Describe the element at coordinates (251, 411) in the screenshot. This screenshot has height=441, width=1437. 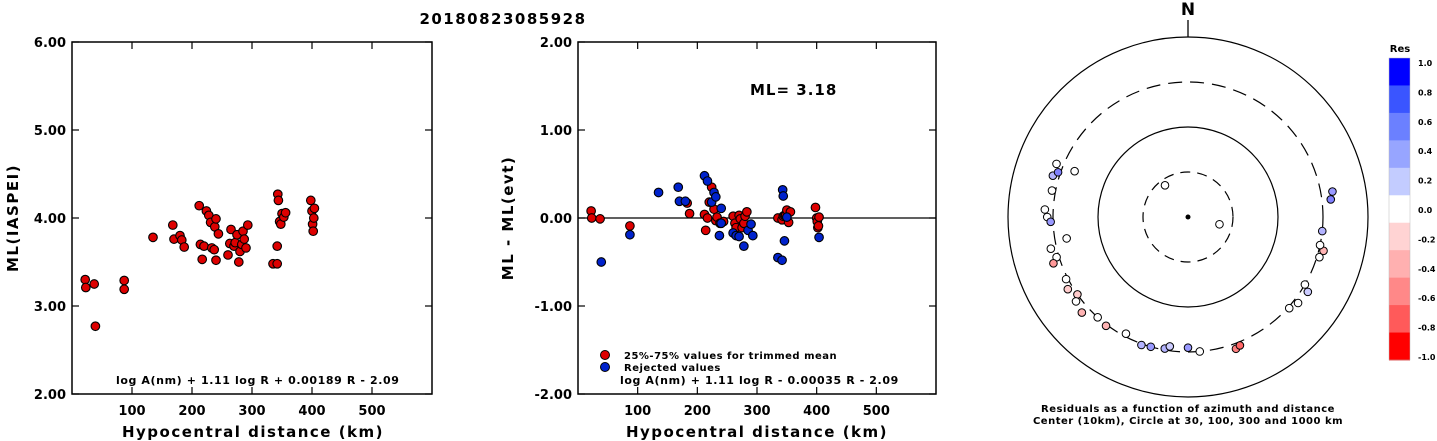
I see `x-tick-label: 300` at that location.